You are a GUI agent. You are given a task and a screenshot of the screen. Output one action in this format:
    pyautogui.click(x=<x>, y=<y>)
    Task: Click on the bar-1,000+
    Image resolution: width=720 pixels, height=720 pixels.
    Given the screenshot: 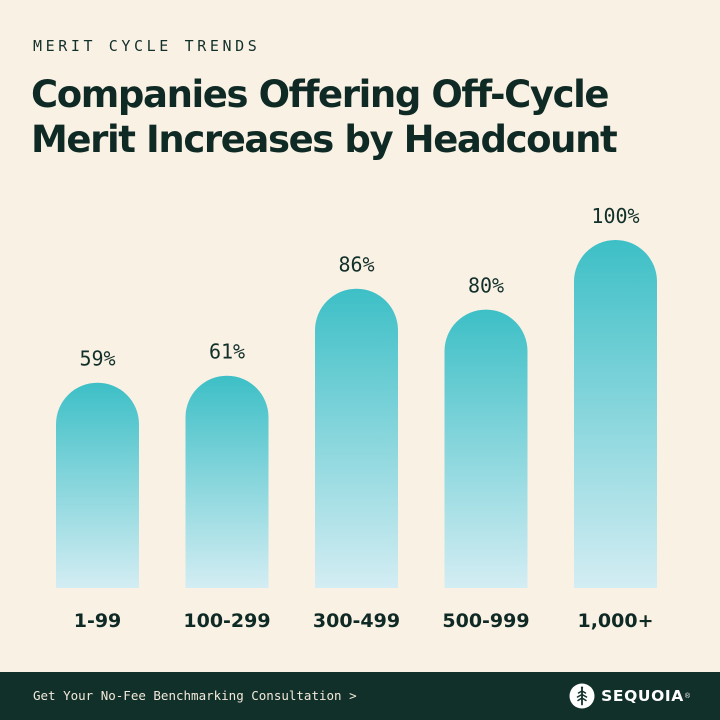 What is the action you would take?
    pyautogui.click(x=615, y=414)
    